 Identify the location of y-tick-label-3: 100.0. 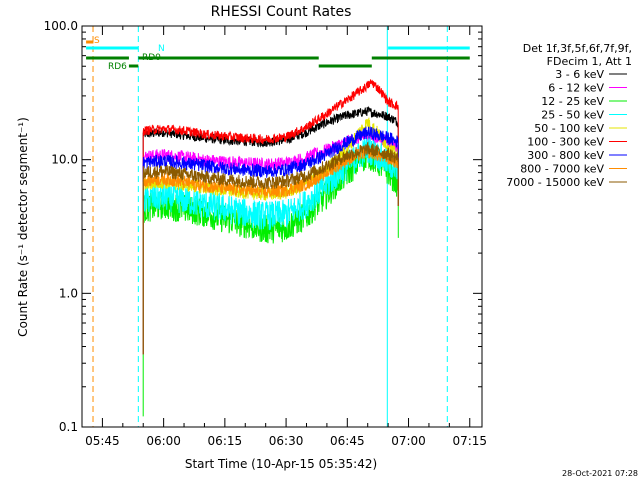
(61, 26).